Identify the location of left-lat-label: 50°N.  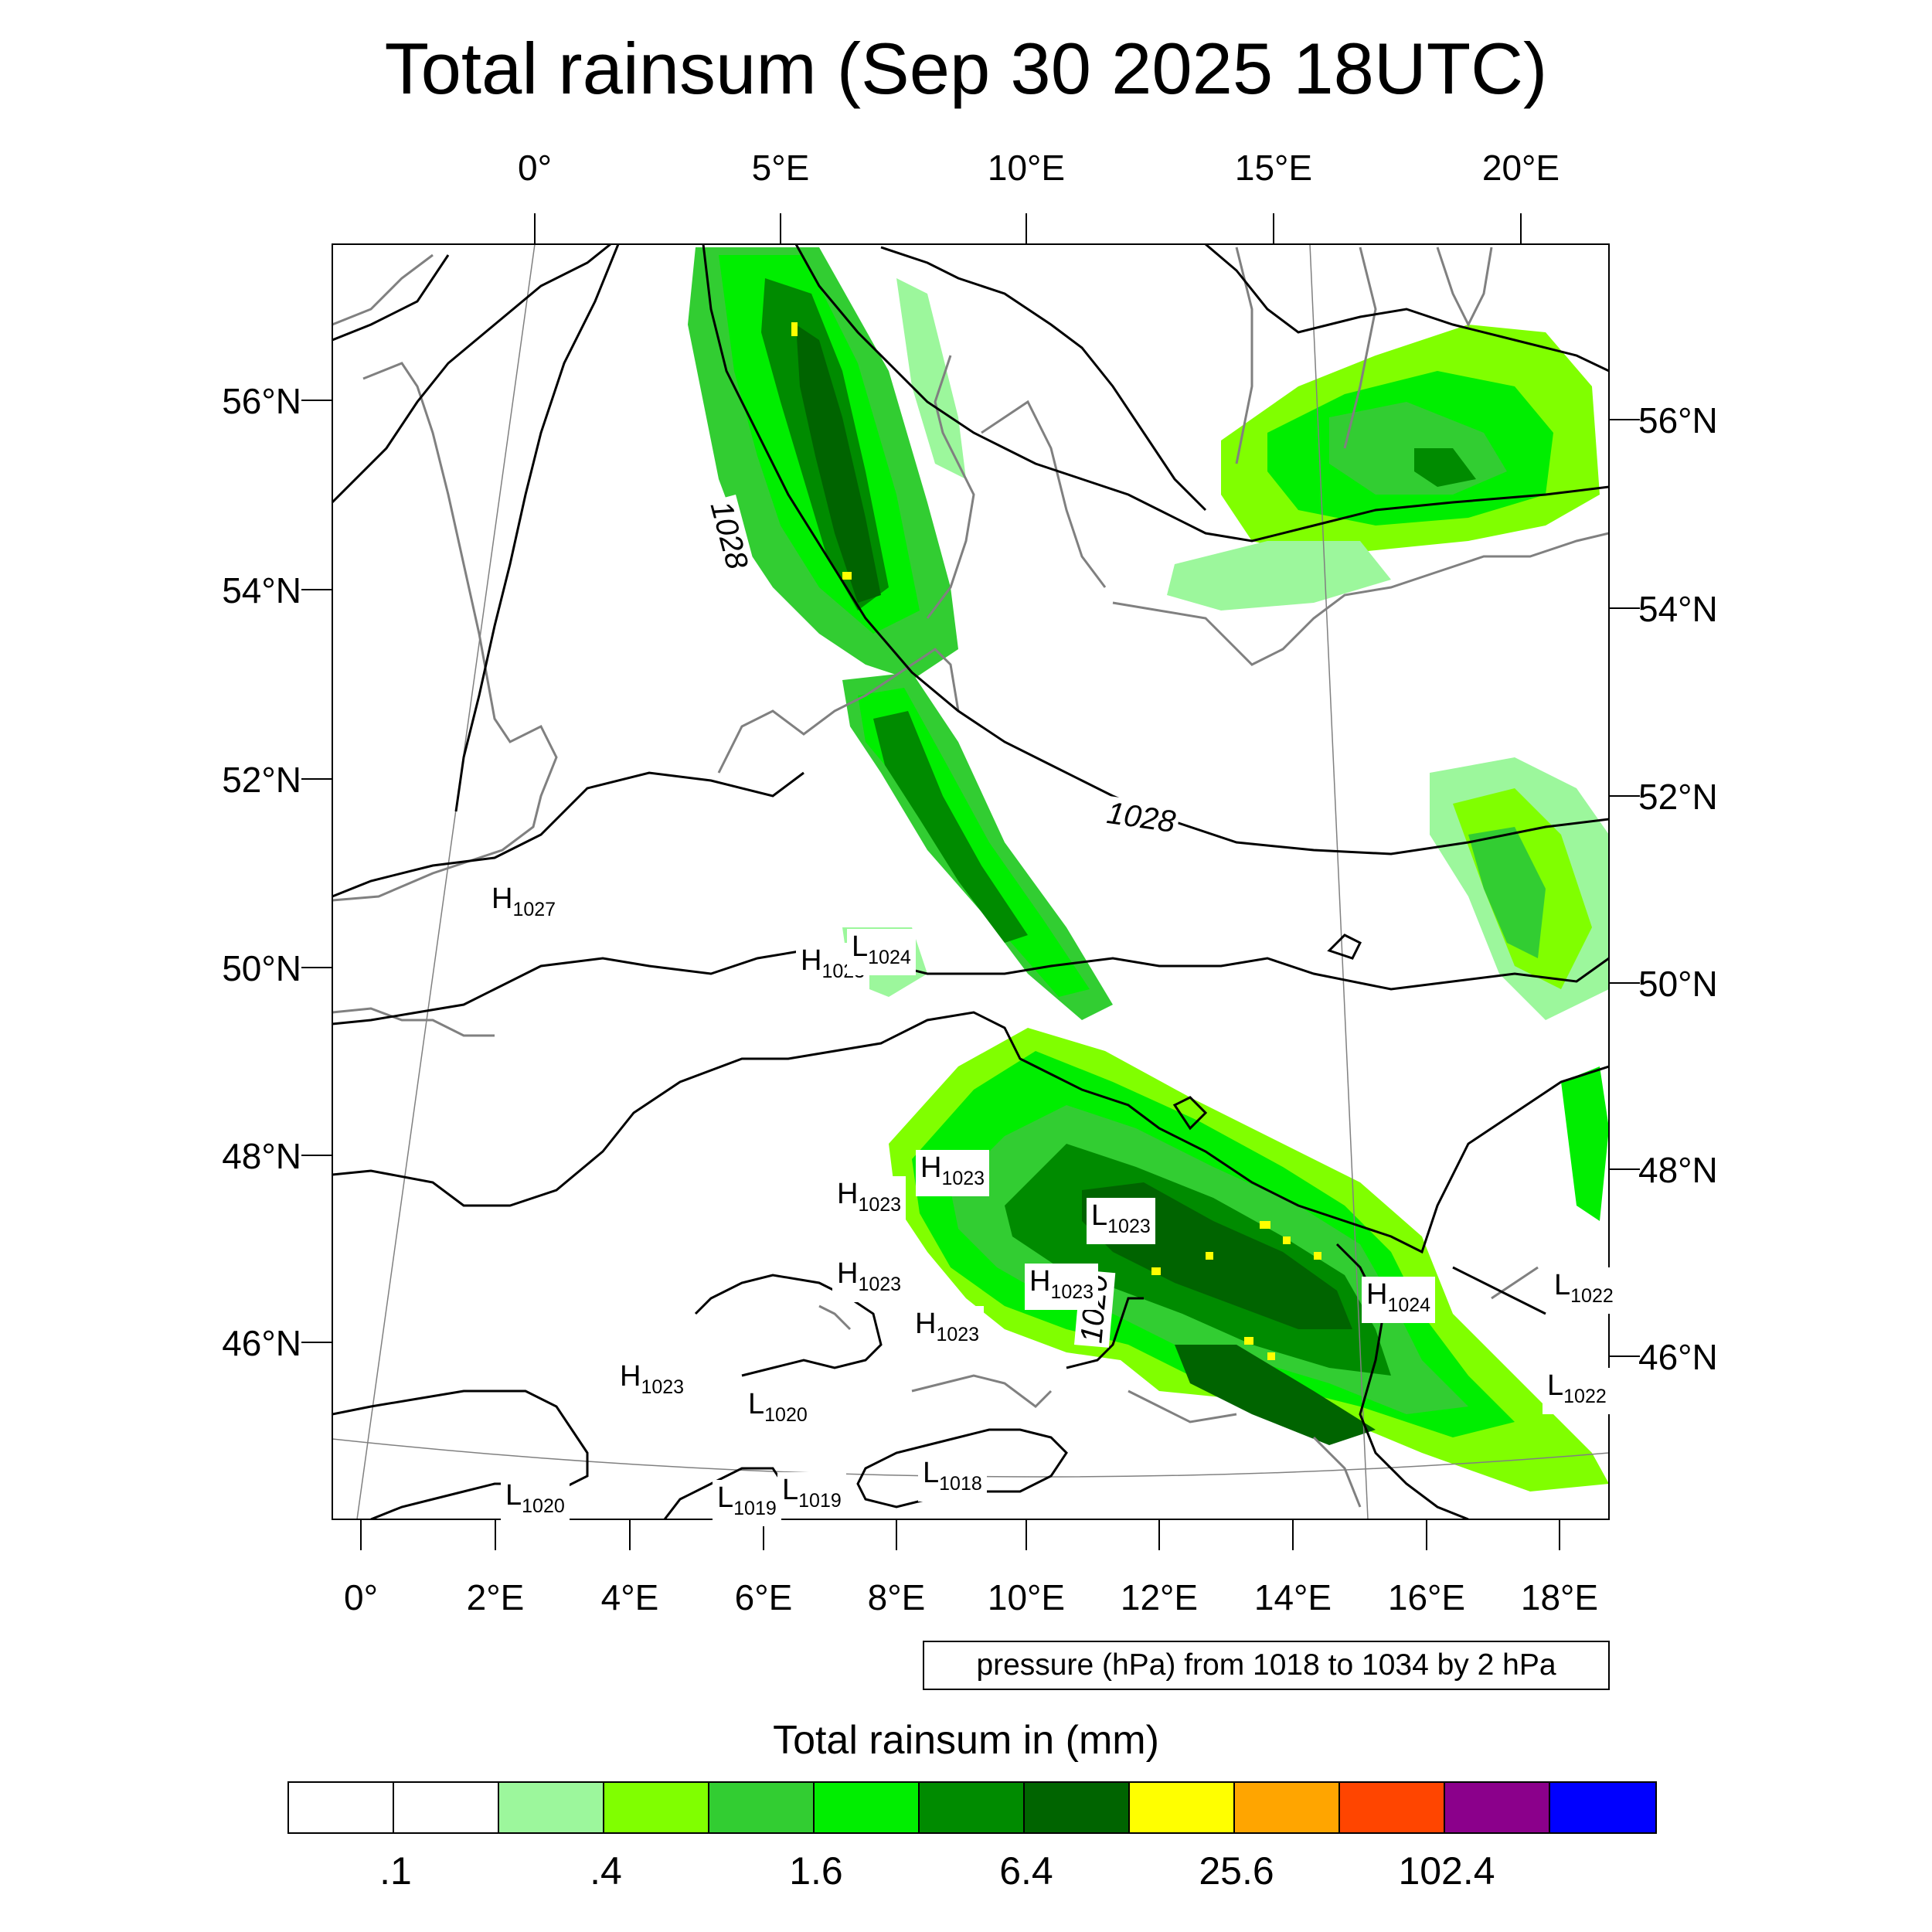
(261, 968).